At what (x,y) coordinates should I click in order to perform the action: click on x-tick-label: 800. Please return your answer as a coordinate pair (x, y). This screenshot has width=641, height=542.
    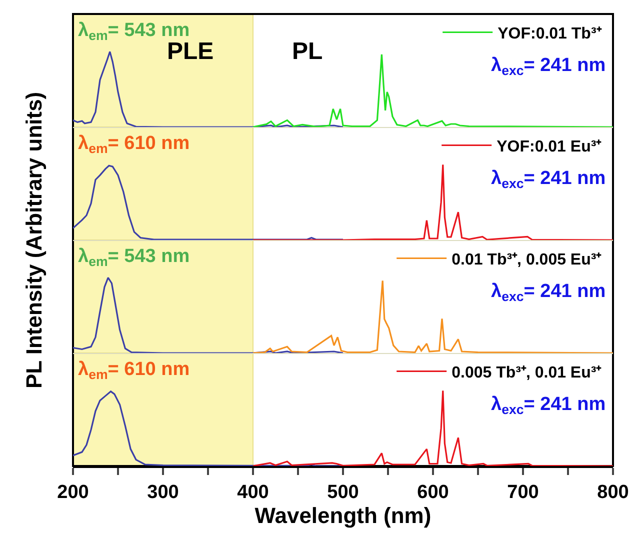
    Looking at the image, I should click on (613, 492).